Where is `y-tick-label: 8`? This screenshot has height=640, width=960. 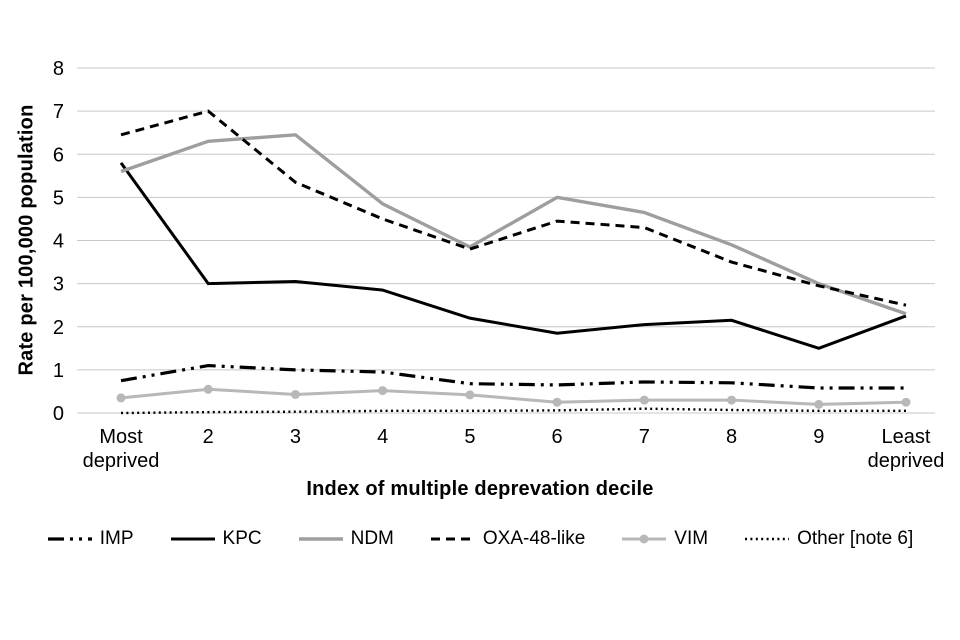 y-tick-label: 8 is located at coordinates (58, 69).